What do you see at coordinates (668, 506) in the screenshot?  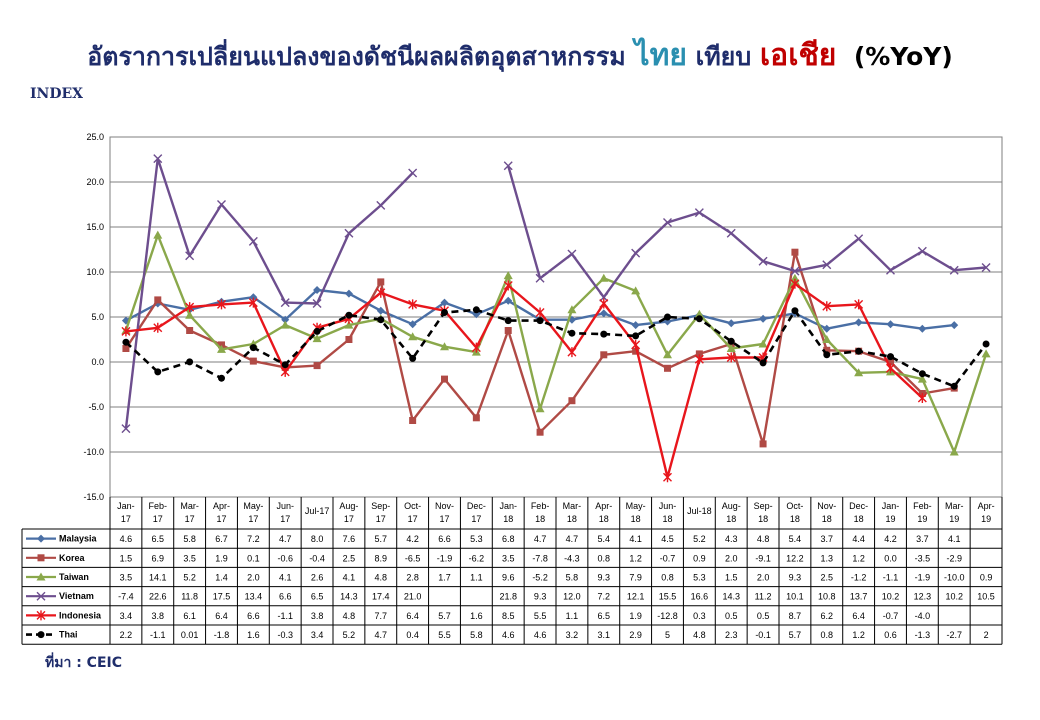 I see `x-category-label: Jun-` at bounding box center [668, 506].